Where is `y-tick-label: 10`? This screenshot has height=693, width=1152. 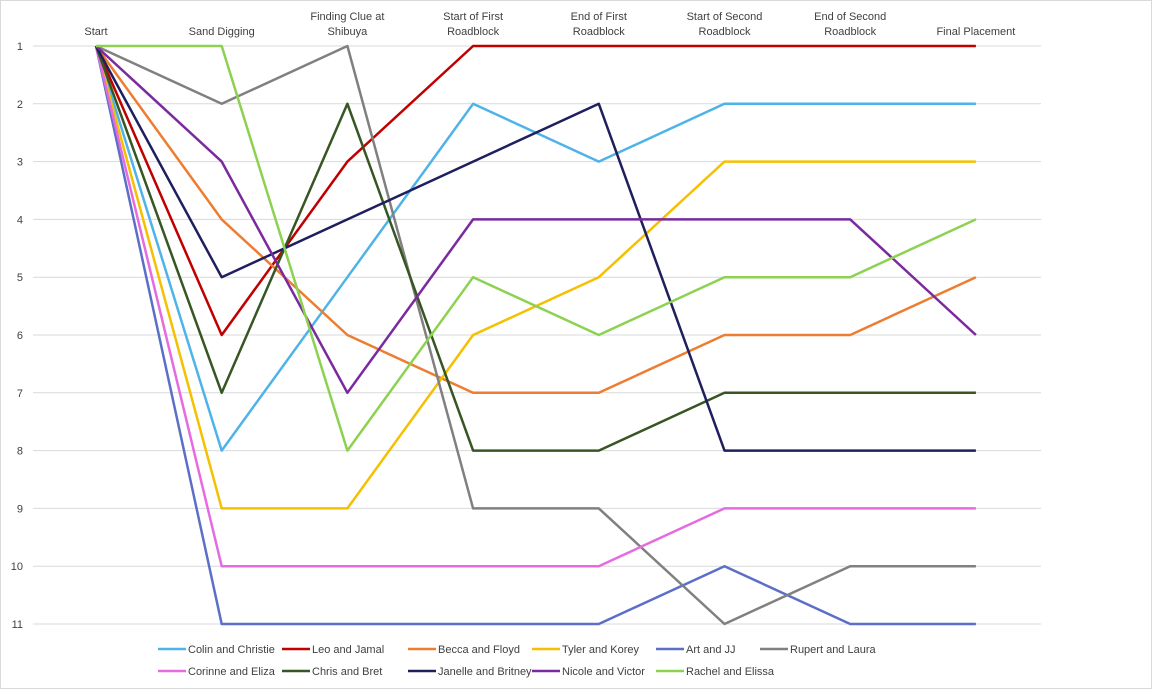 y-tick-label: 10 is located at coordinates (17, 567).